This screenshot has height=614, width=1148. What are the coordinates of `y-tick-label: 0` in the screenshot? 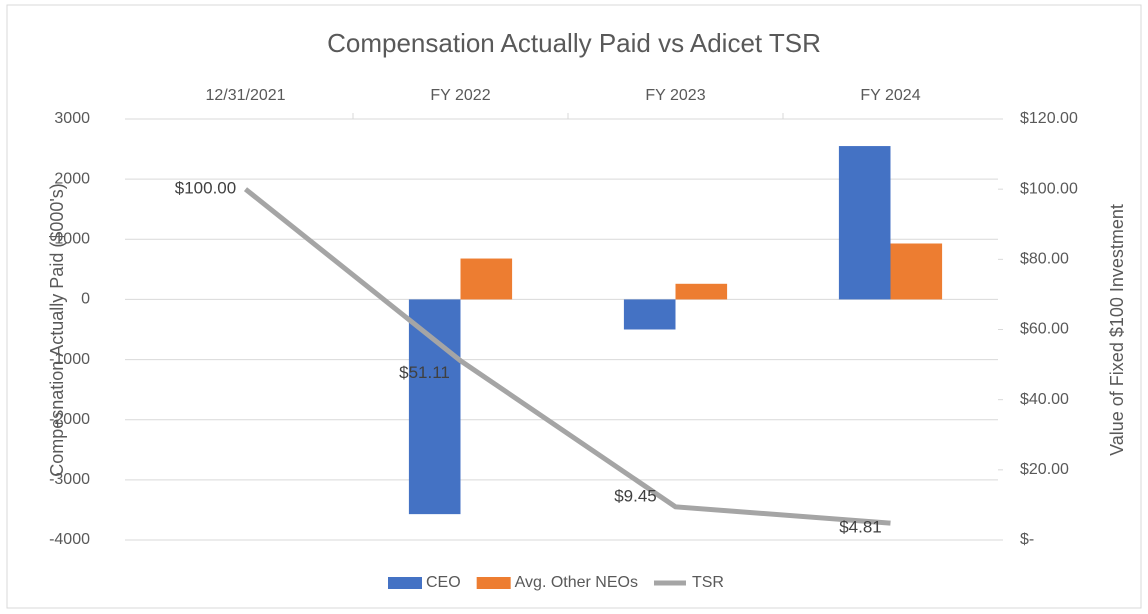 It's located at (85, 299).